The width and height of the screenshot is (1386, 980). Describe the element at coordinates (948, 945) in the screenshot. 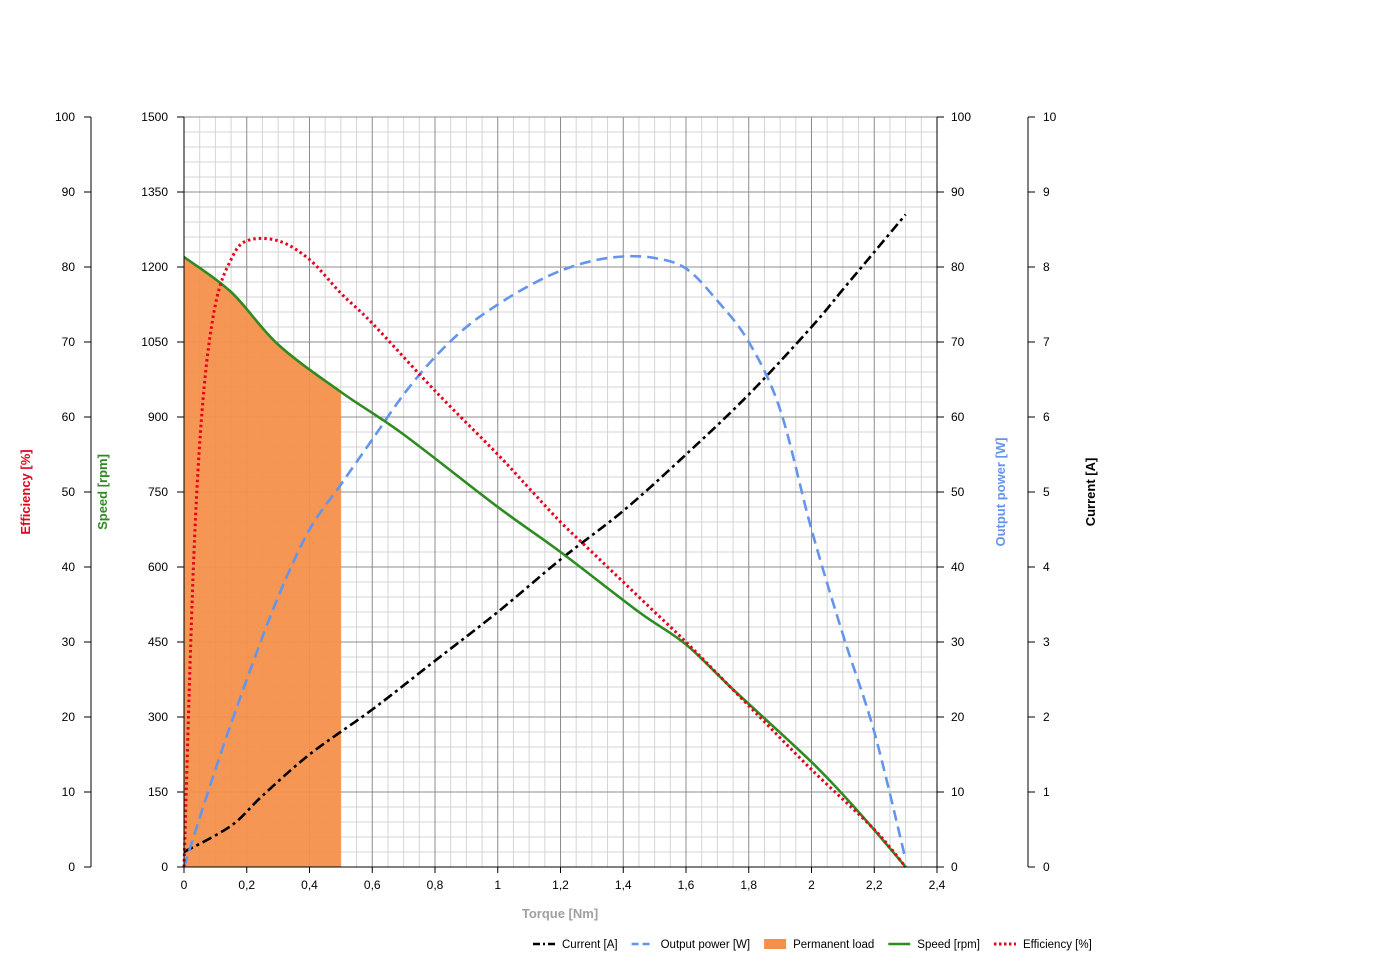

I see `speed-rpm-legend-label: Speed [rpm]` at that location.